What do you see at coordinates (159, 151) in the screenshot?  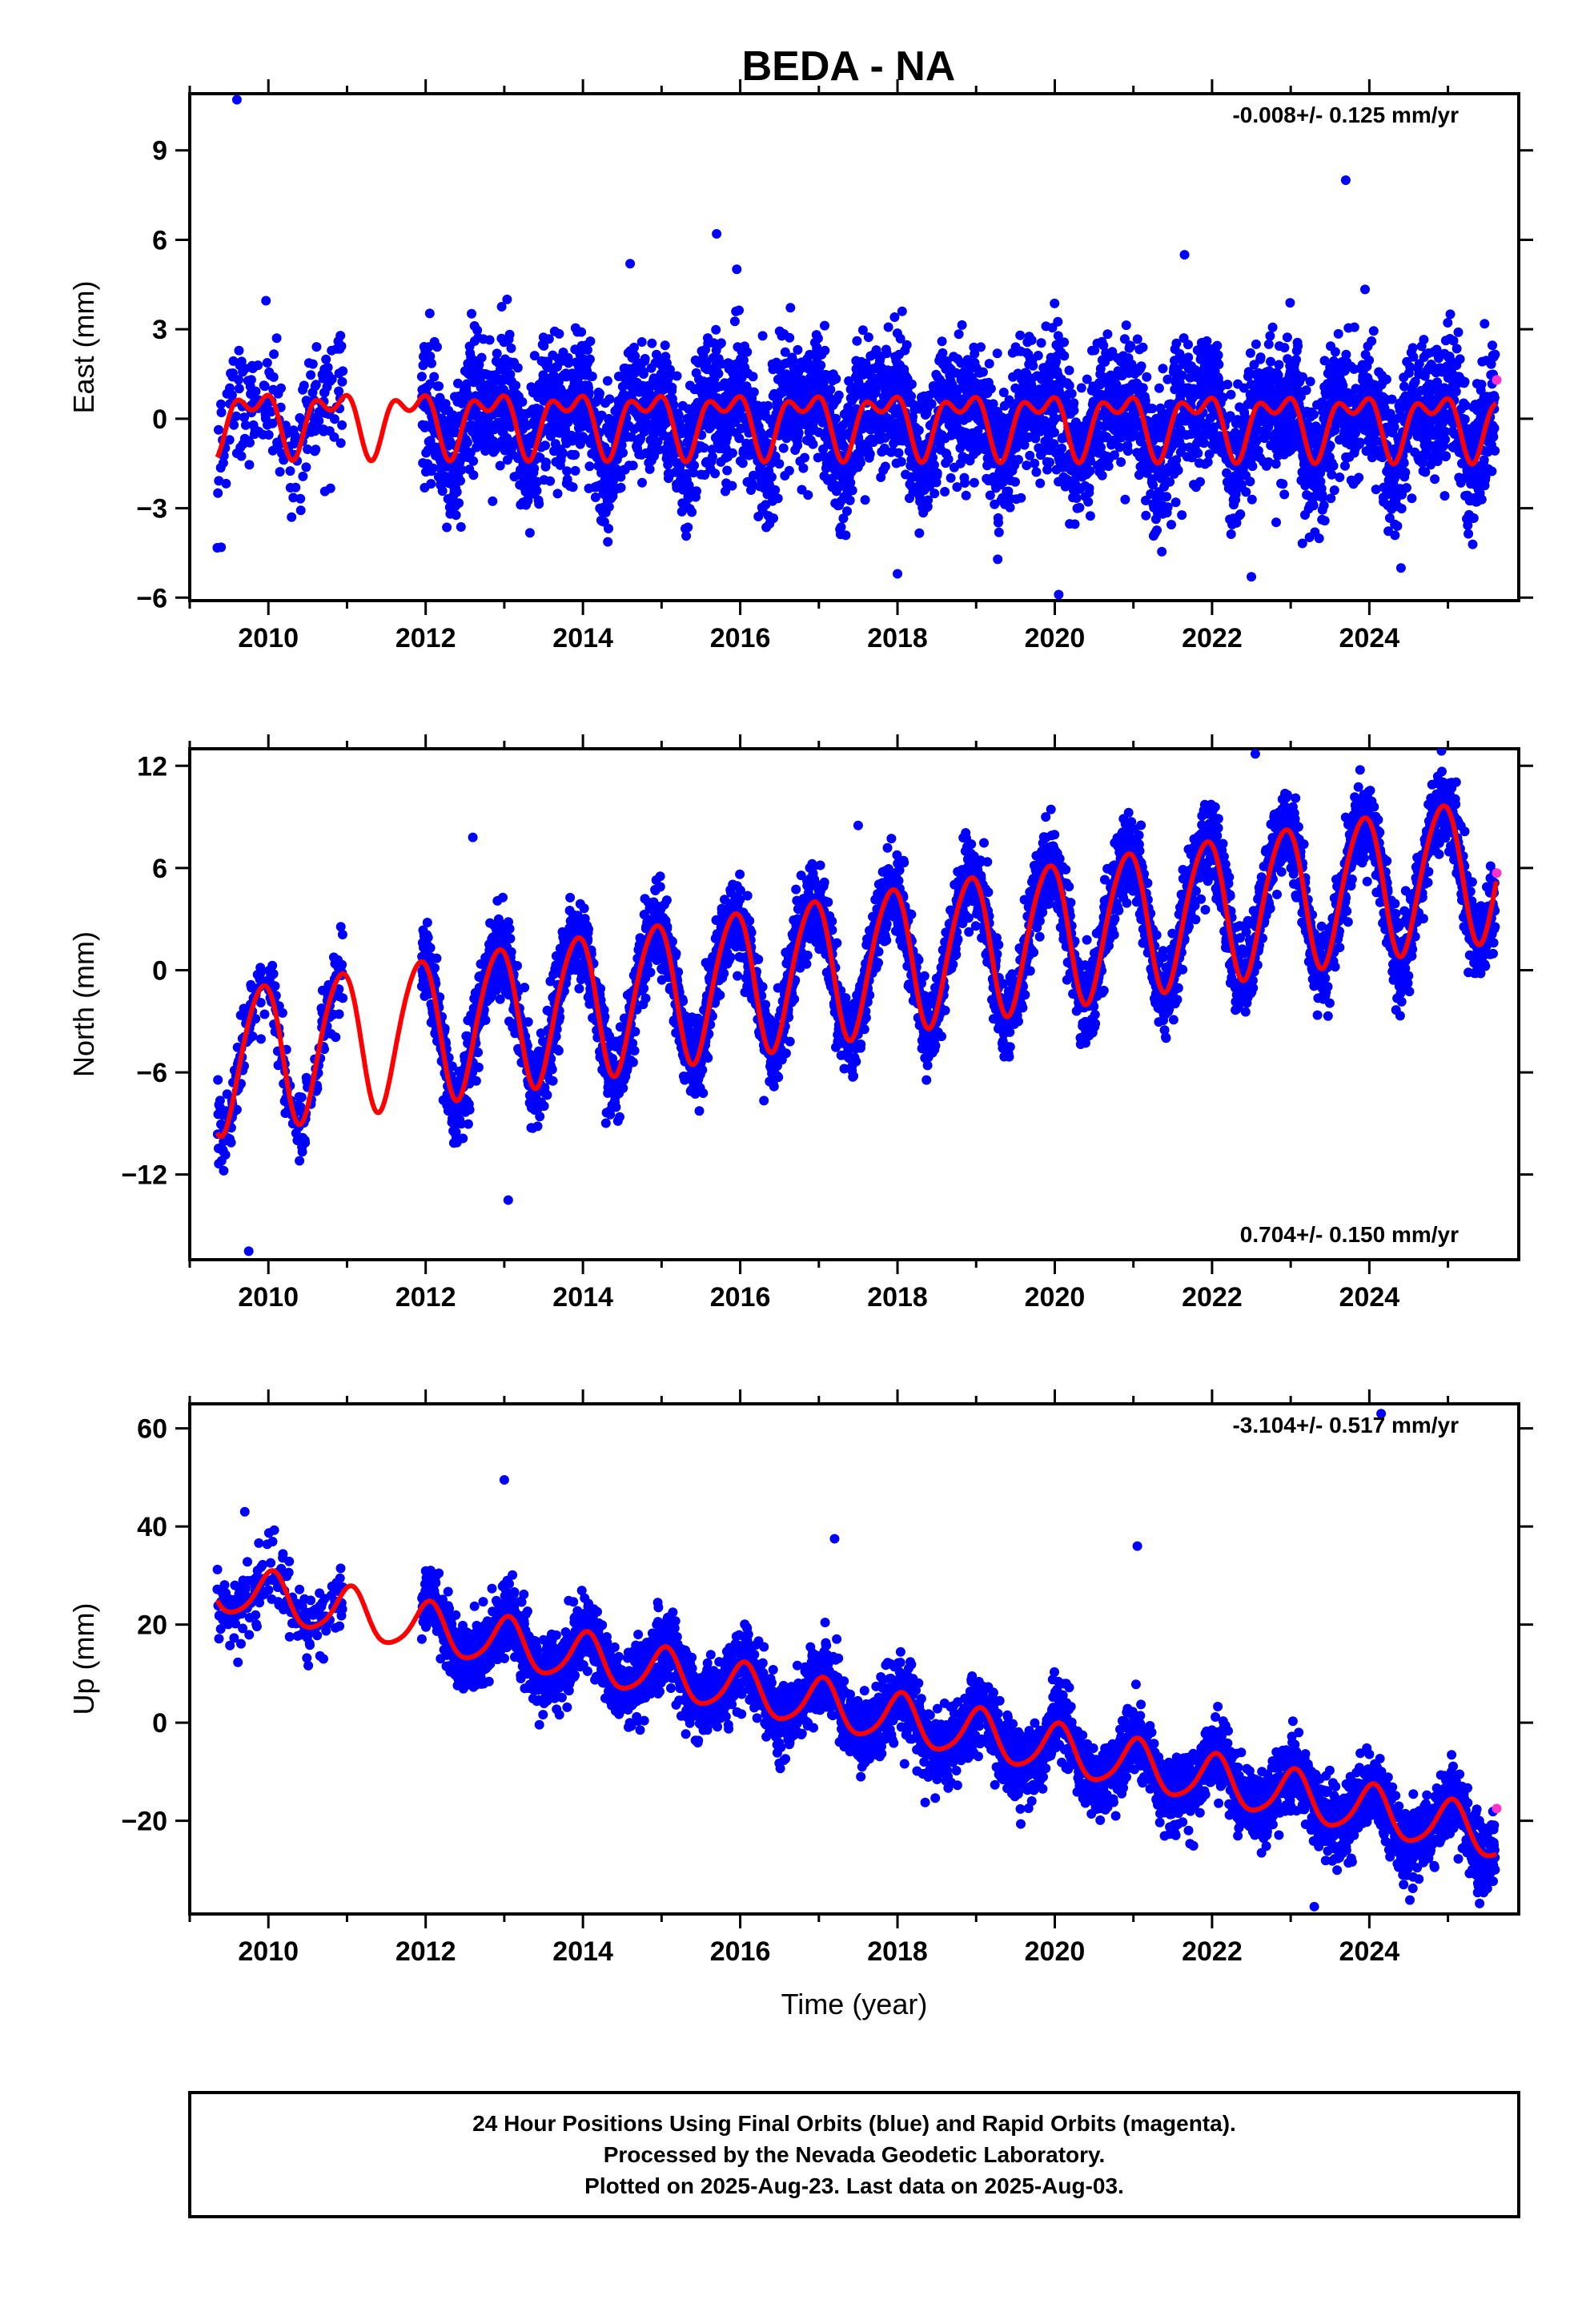 I see `y-tick-label: 9` at bounding box center [159, 151].